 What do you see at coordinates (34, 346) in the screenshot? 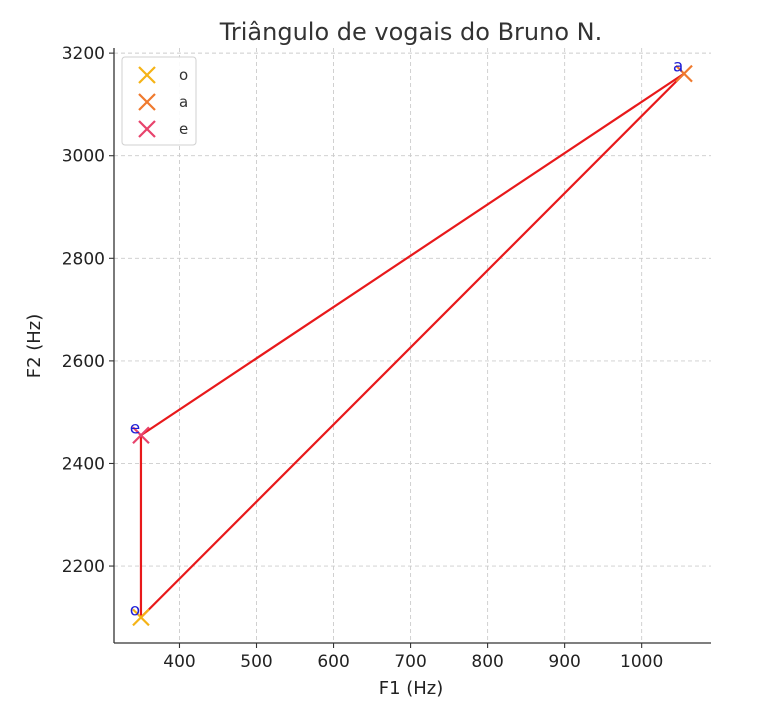
I see `y-axis-label: F2 (Hz)` at bounding box center [34, 346].